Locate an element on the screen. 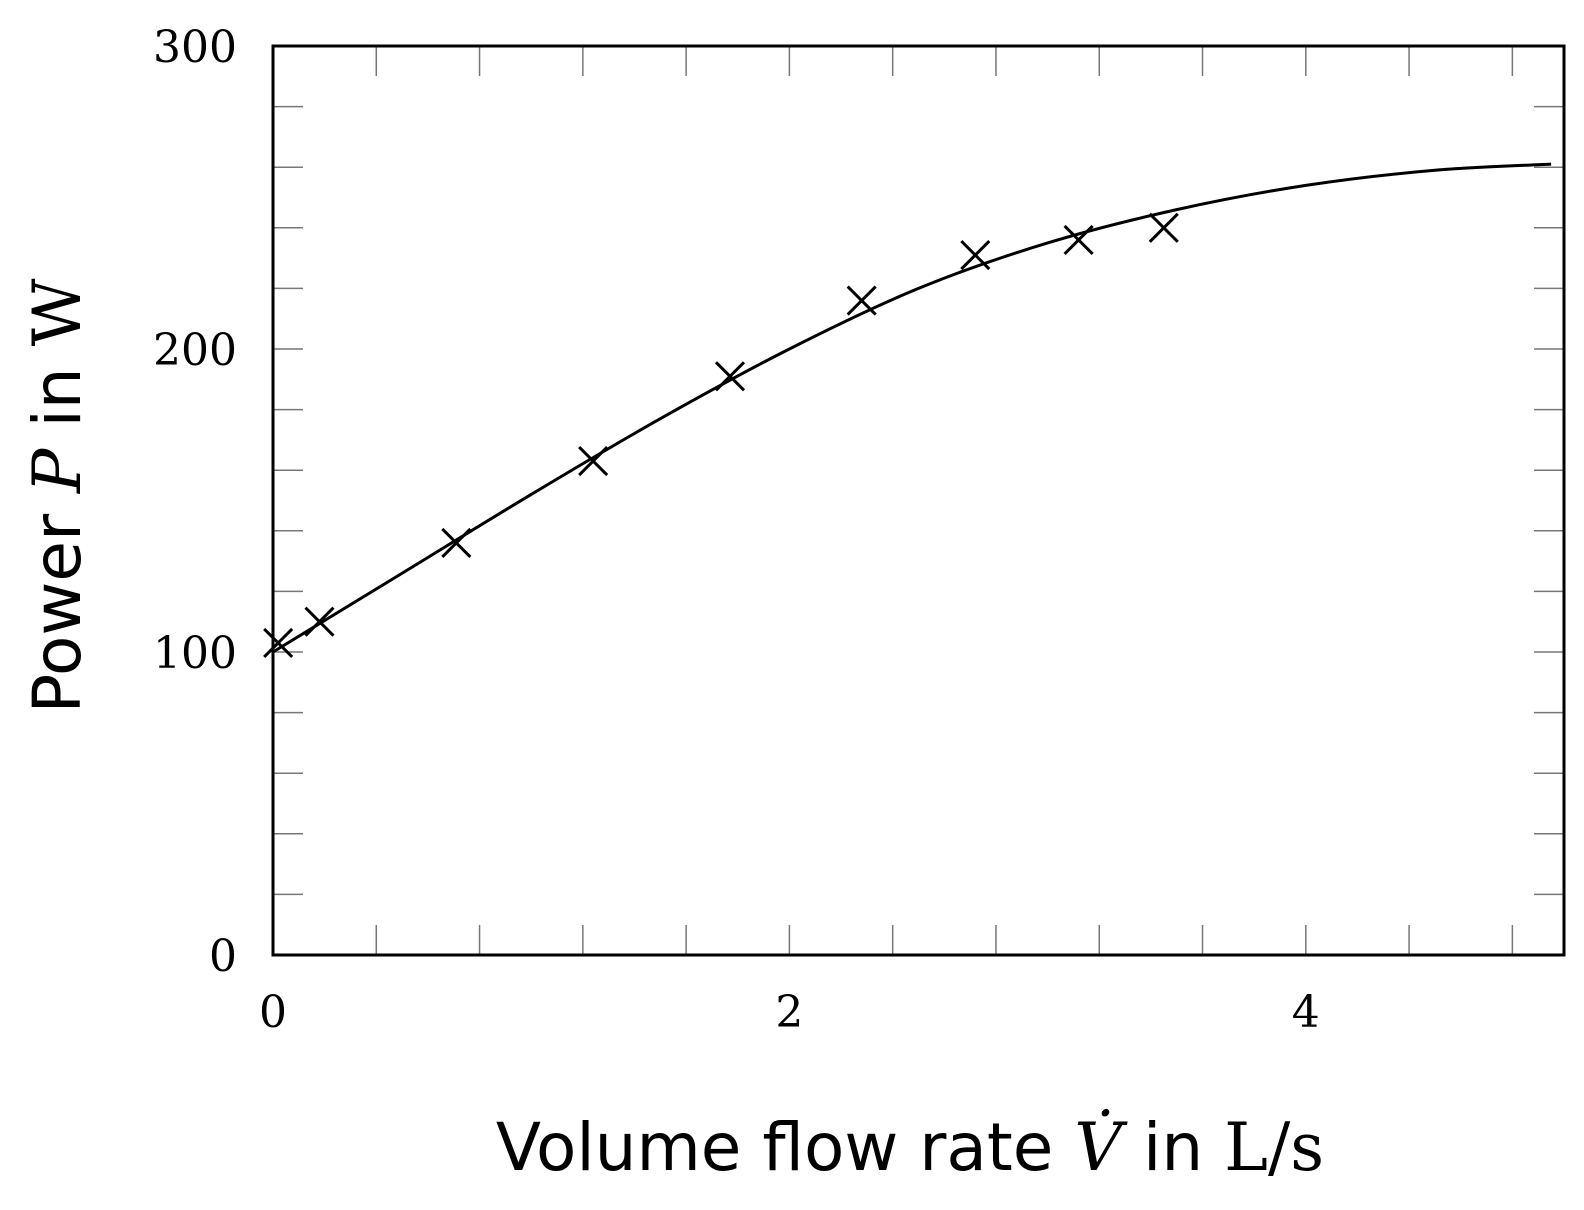 The image size is (1584, 1210). x-tick-label: 4 is located at coordinates (1306, 1012).